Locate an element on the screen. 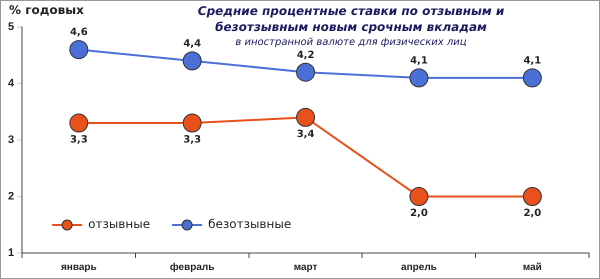 Image resolution: width=600 pixels, height=279 pixels. data-label: 4,6 is located at coordinates (79, 32).